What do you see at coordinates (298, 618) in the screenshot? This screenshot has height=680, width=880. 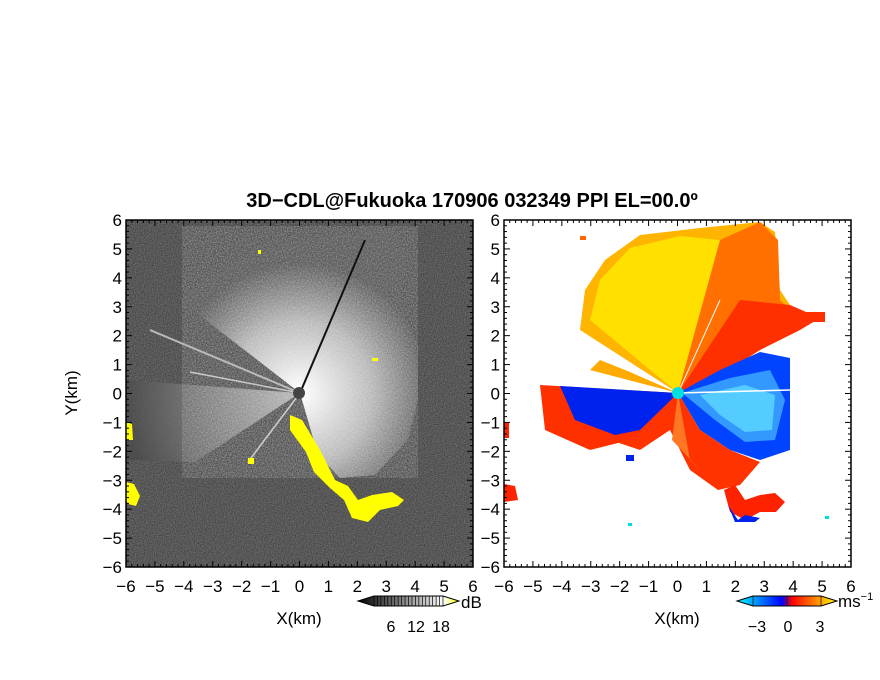 I see `reflectivity-x-axis-label: X(km)` at bounding box center [298, 618].